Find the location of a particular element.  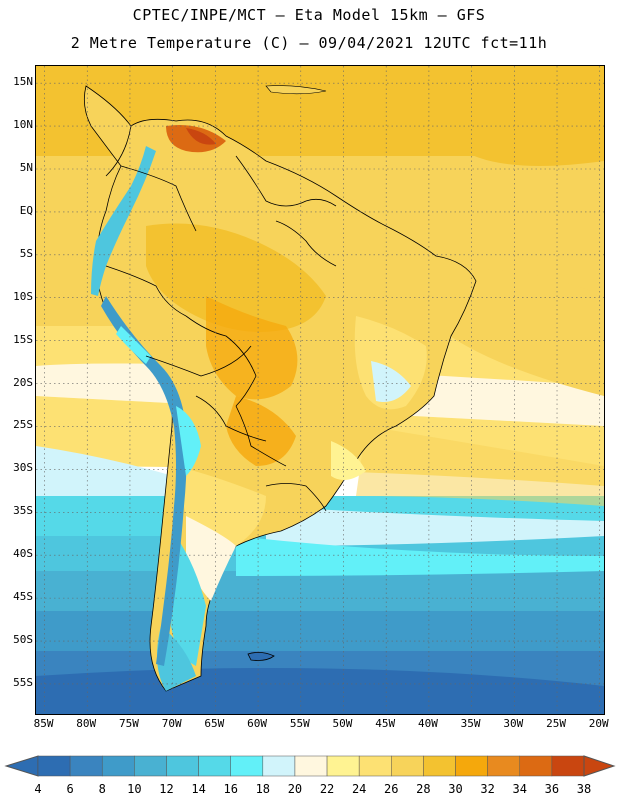

lon-tick-label: 60W is located at coordinates (257, 723).